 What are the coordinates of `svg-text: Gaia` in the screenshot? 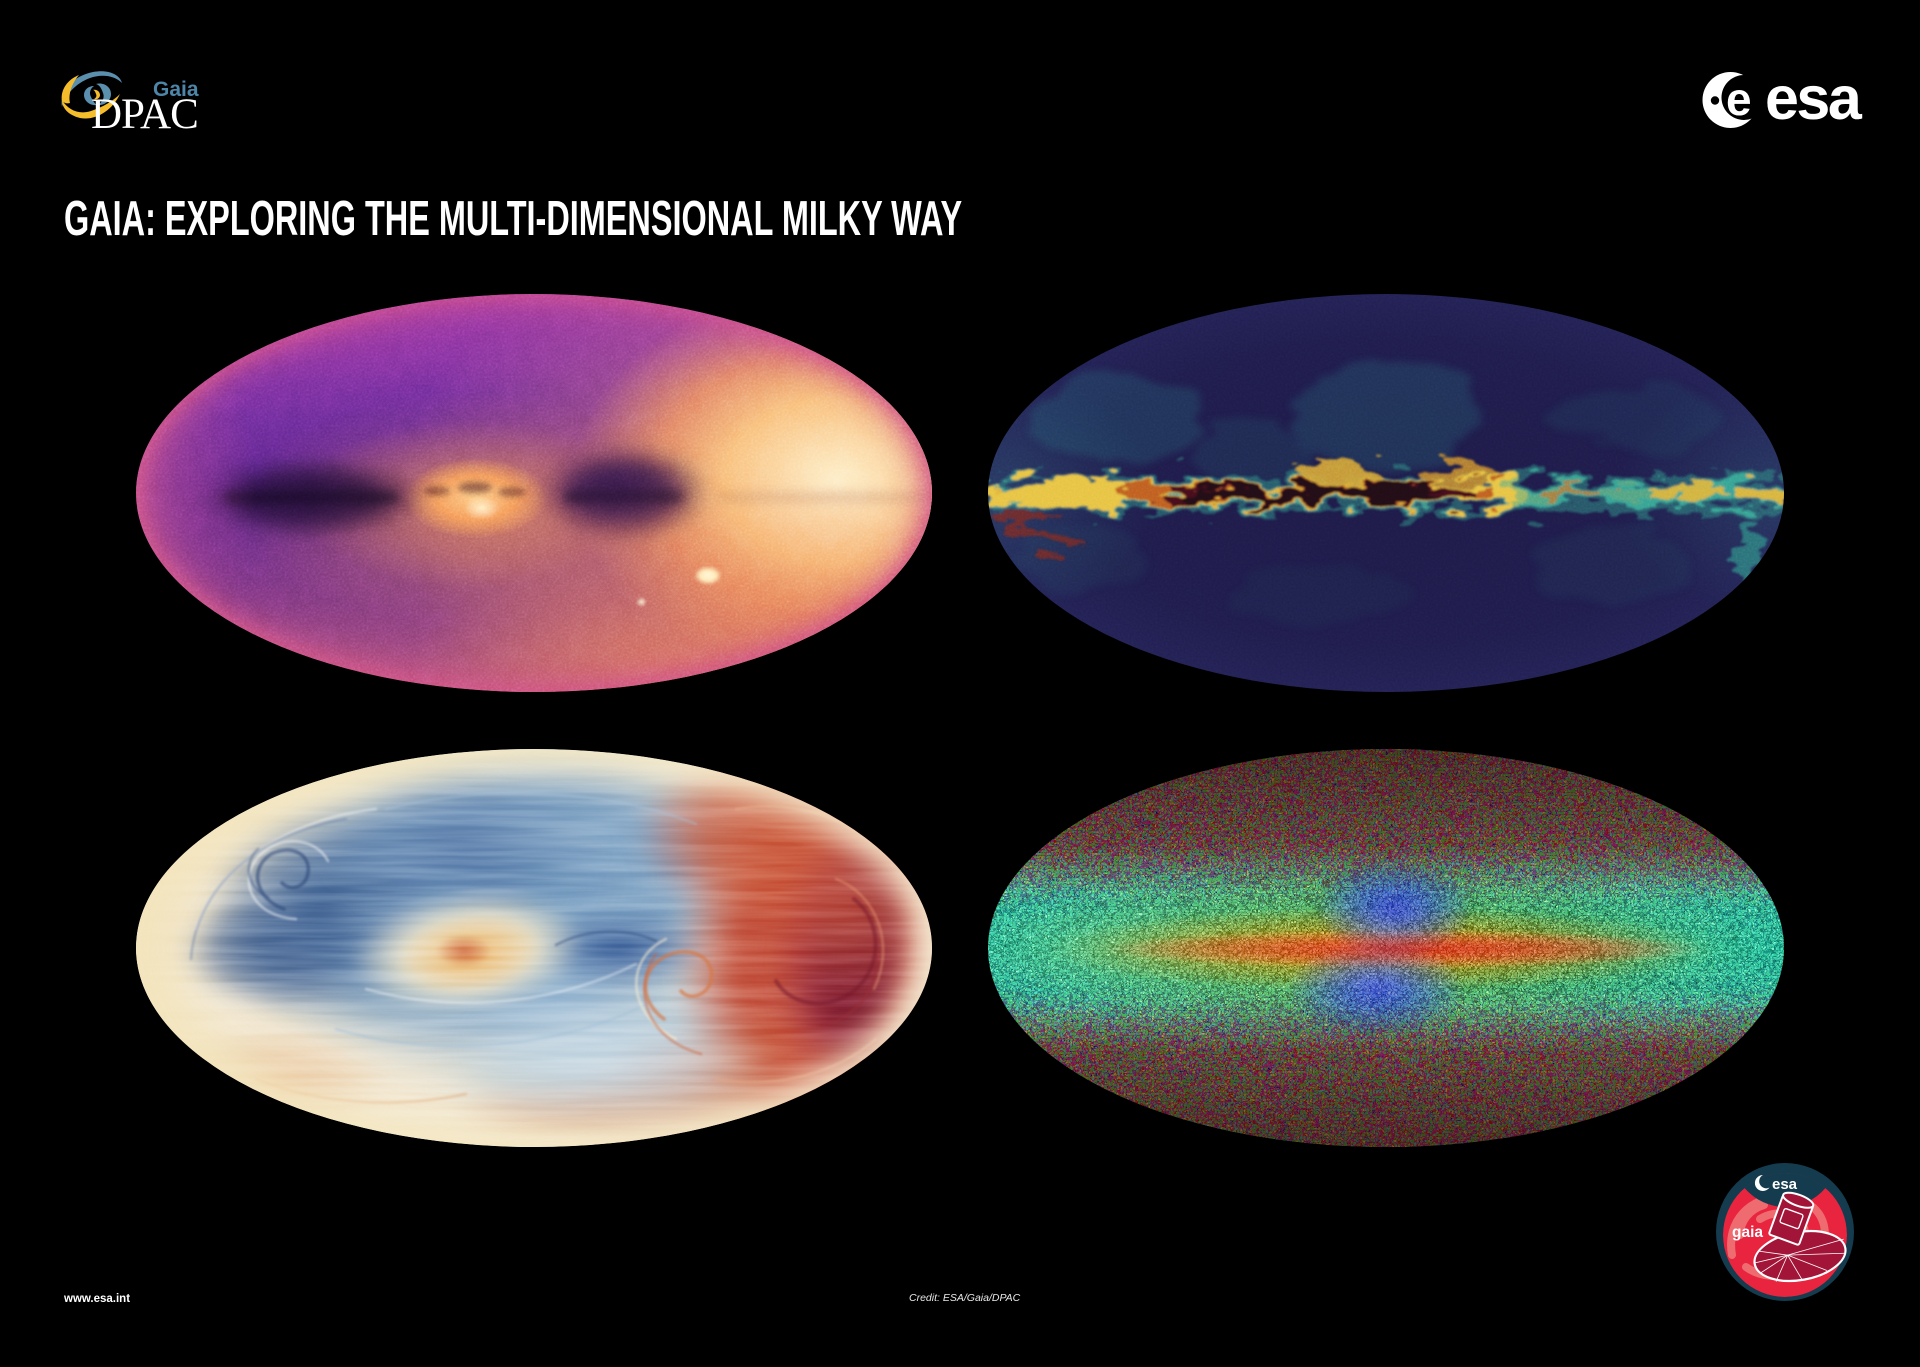 It's located at (176, 89).